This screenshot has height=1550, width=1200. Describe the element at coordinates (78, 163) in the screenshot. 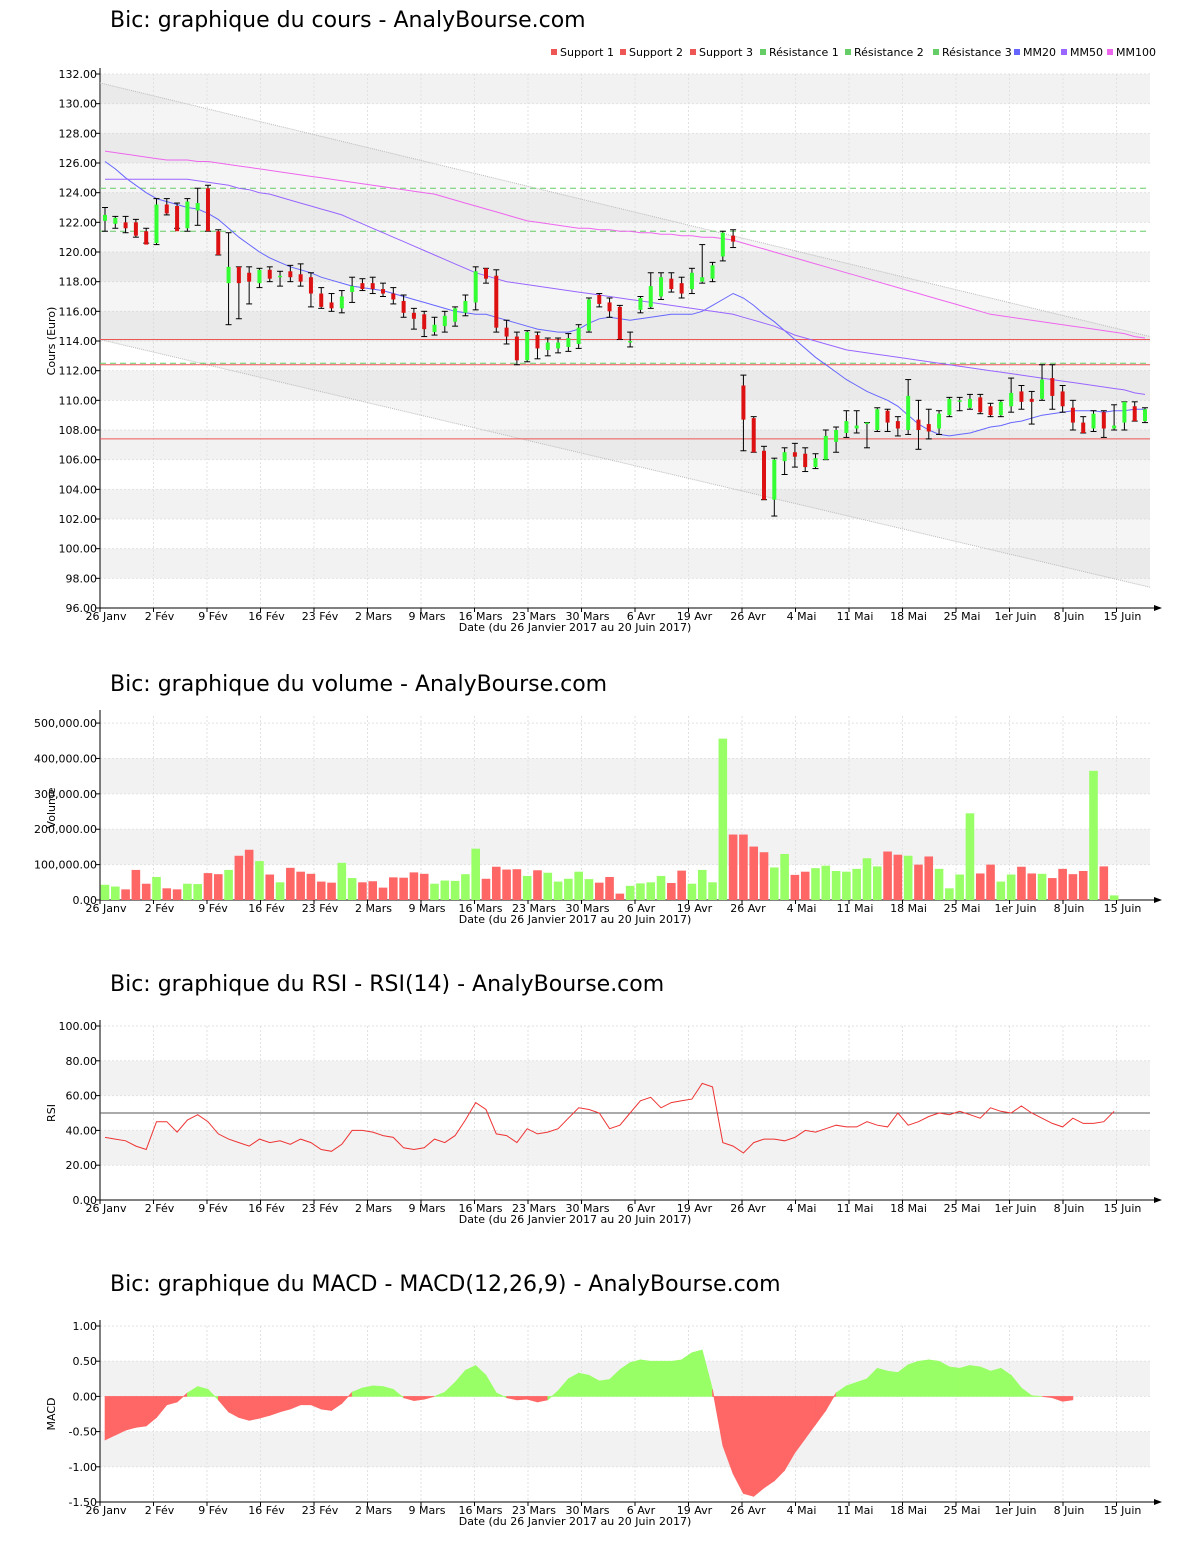

I see `y-tick-label: 126.00` at that location.